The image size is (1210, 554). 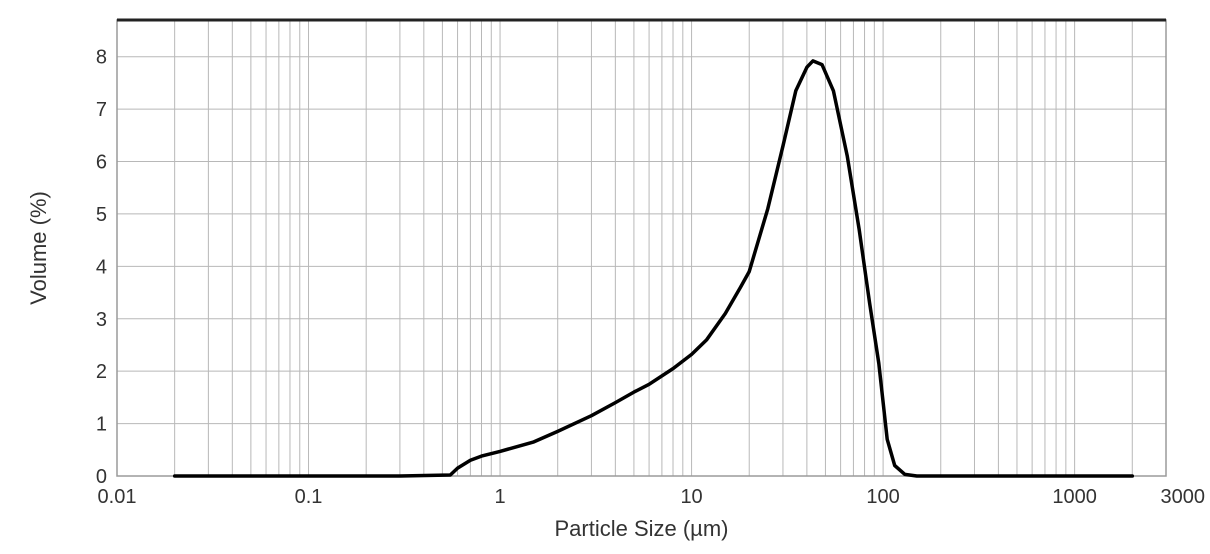 What do you see at coordinates (101, 110) in the screenshot?
I see `y-tick-label-7: 7` at bounding box center [101, 110].